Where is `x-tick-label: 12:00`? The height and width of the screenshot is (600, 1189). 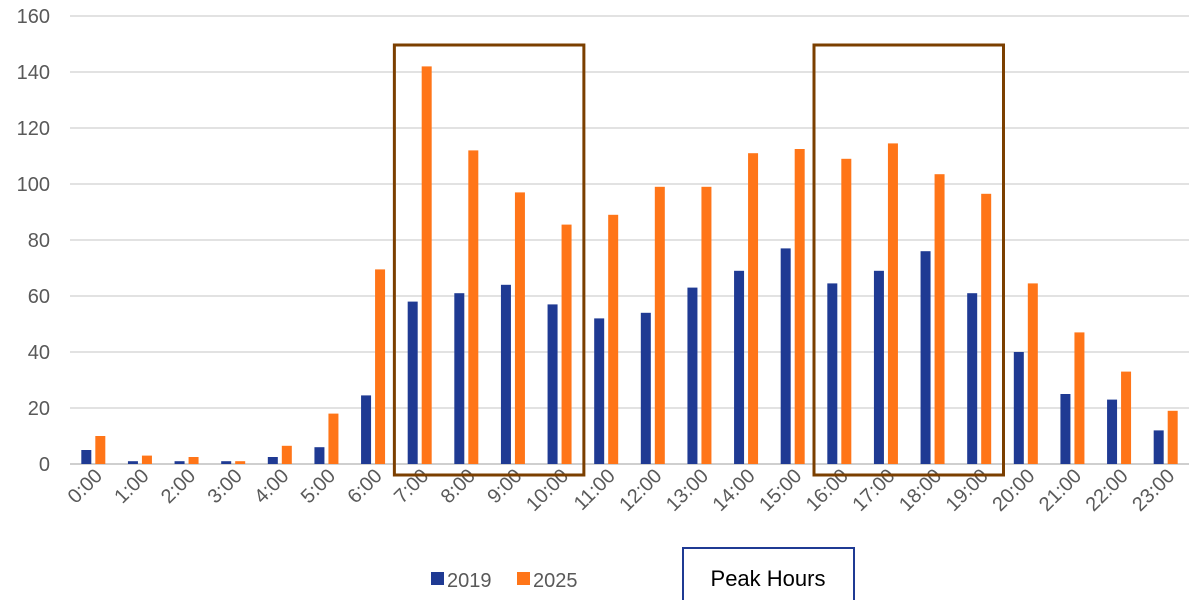 x-tick-label: 12:00 is located at coordinates (640, 490).